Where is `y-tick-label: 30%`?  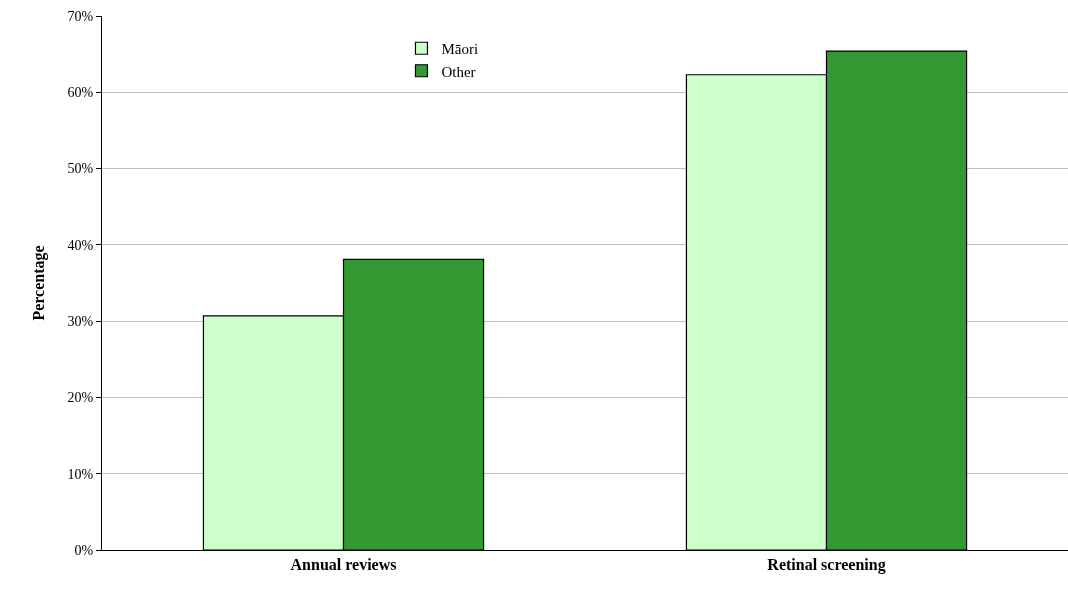
y-tick-label: 30% is located at coordinates (80, 322).